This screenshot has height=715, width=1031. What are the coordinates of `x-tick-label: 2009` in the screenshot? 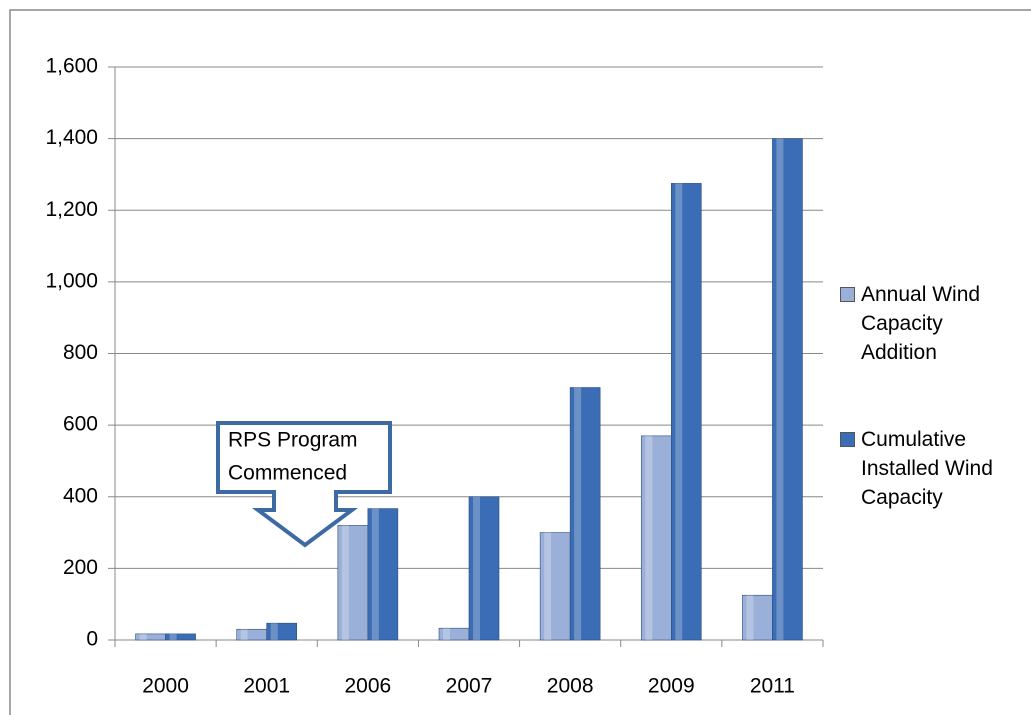 It's located at (671, 686).